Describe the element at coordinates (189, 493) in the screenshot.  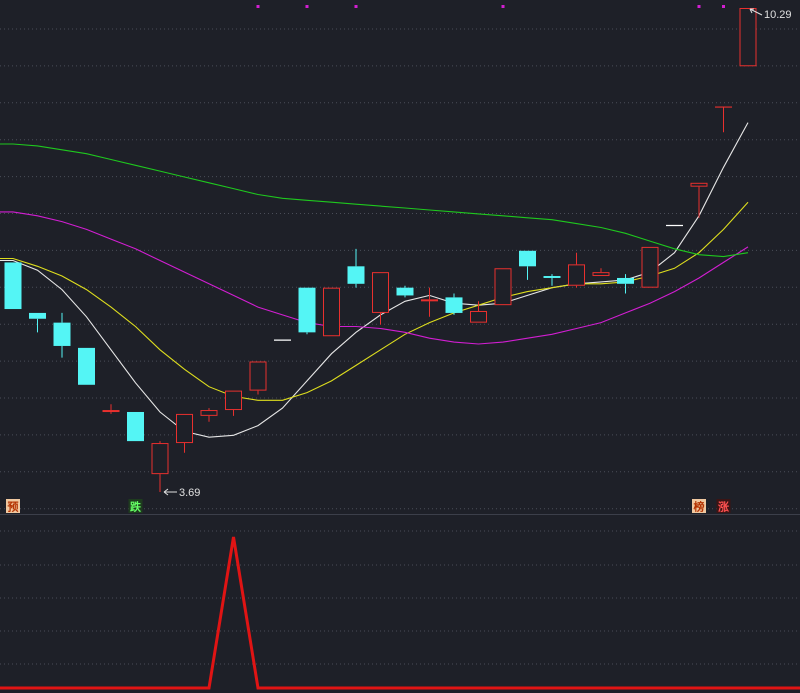
I see `low-price-label: 3.69` at that location.